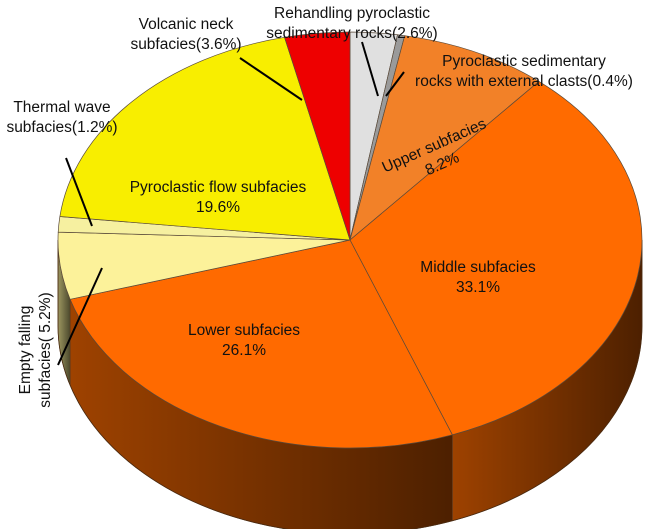 The image size is (671, 529). Describe the element at coordinates (186, 24) in the screenshot. I see `slice-label-line: Volcanic neck` at that location.